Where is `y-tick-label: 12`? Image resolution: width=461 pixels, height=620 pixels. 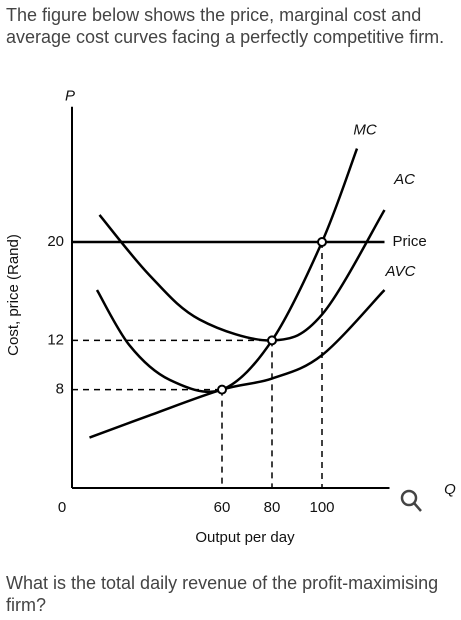 y-tick-label: 12 is located at coordinates (55, 339).